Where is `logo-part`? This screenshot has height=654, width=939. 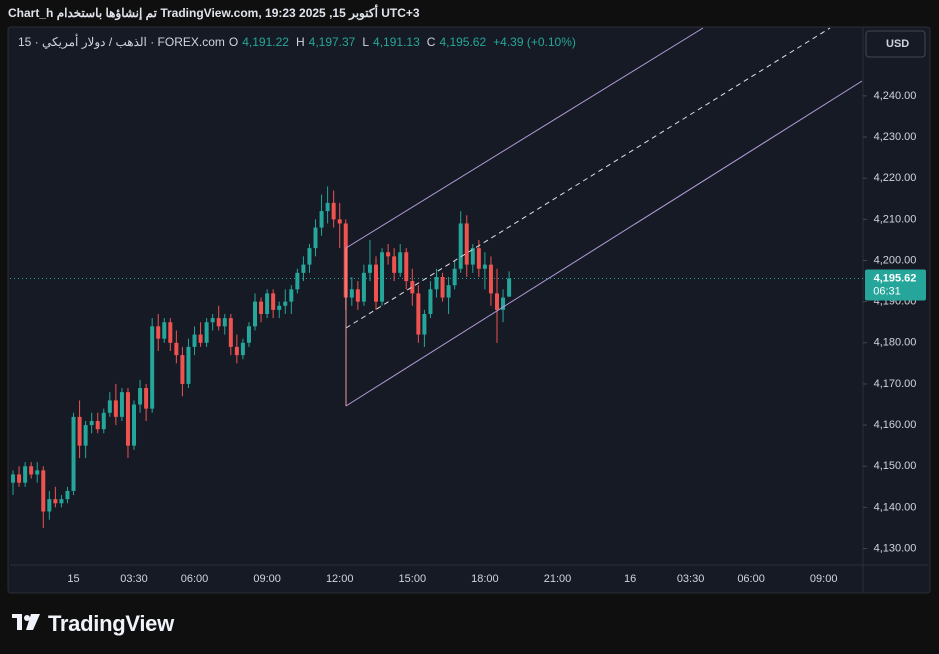 logo-part is located at coordinates (27, 618).